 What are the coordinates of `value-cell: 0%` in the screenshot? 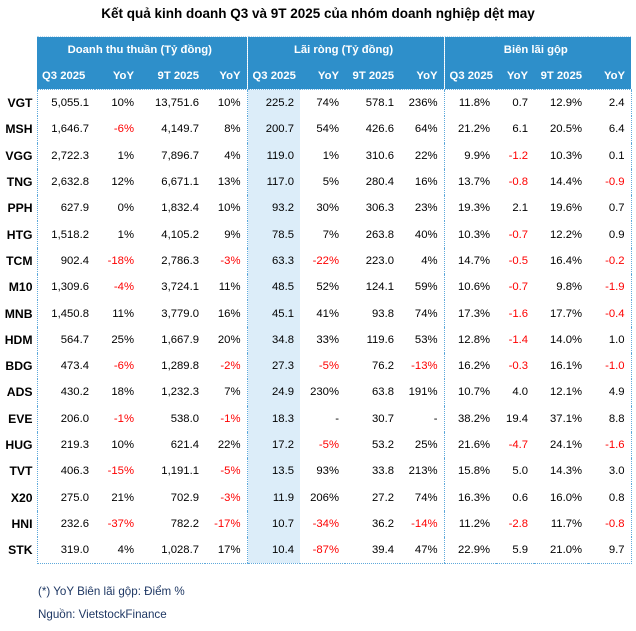 It's located at (125, 208).